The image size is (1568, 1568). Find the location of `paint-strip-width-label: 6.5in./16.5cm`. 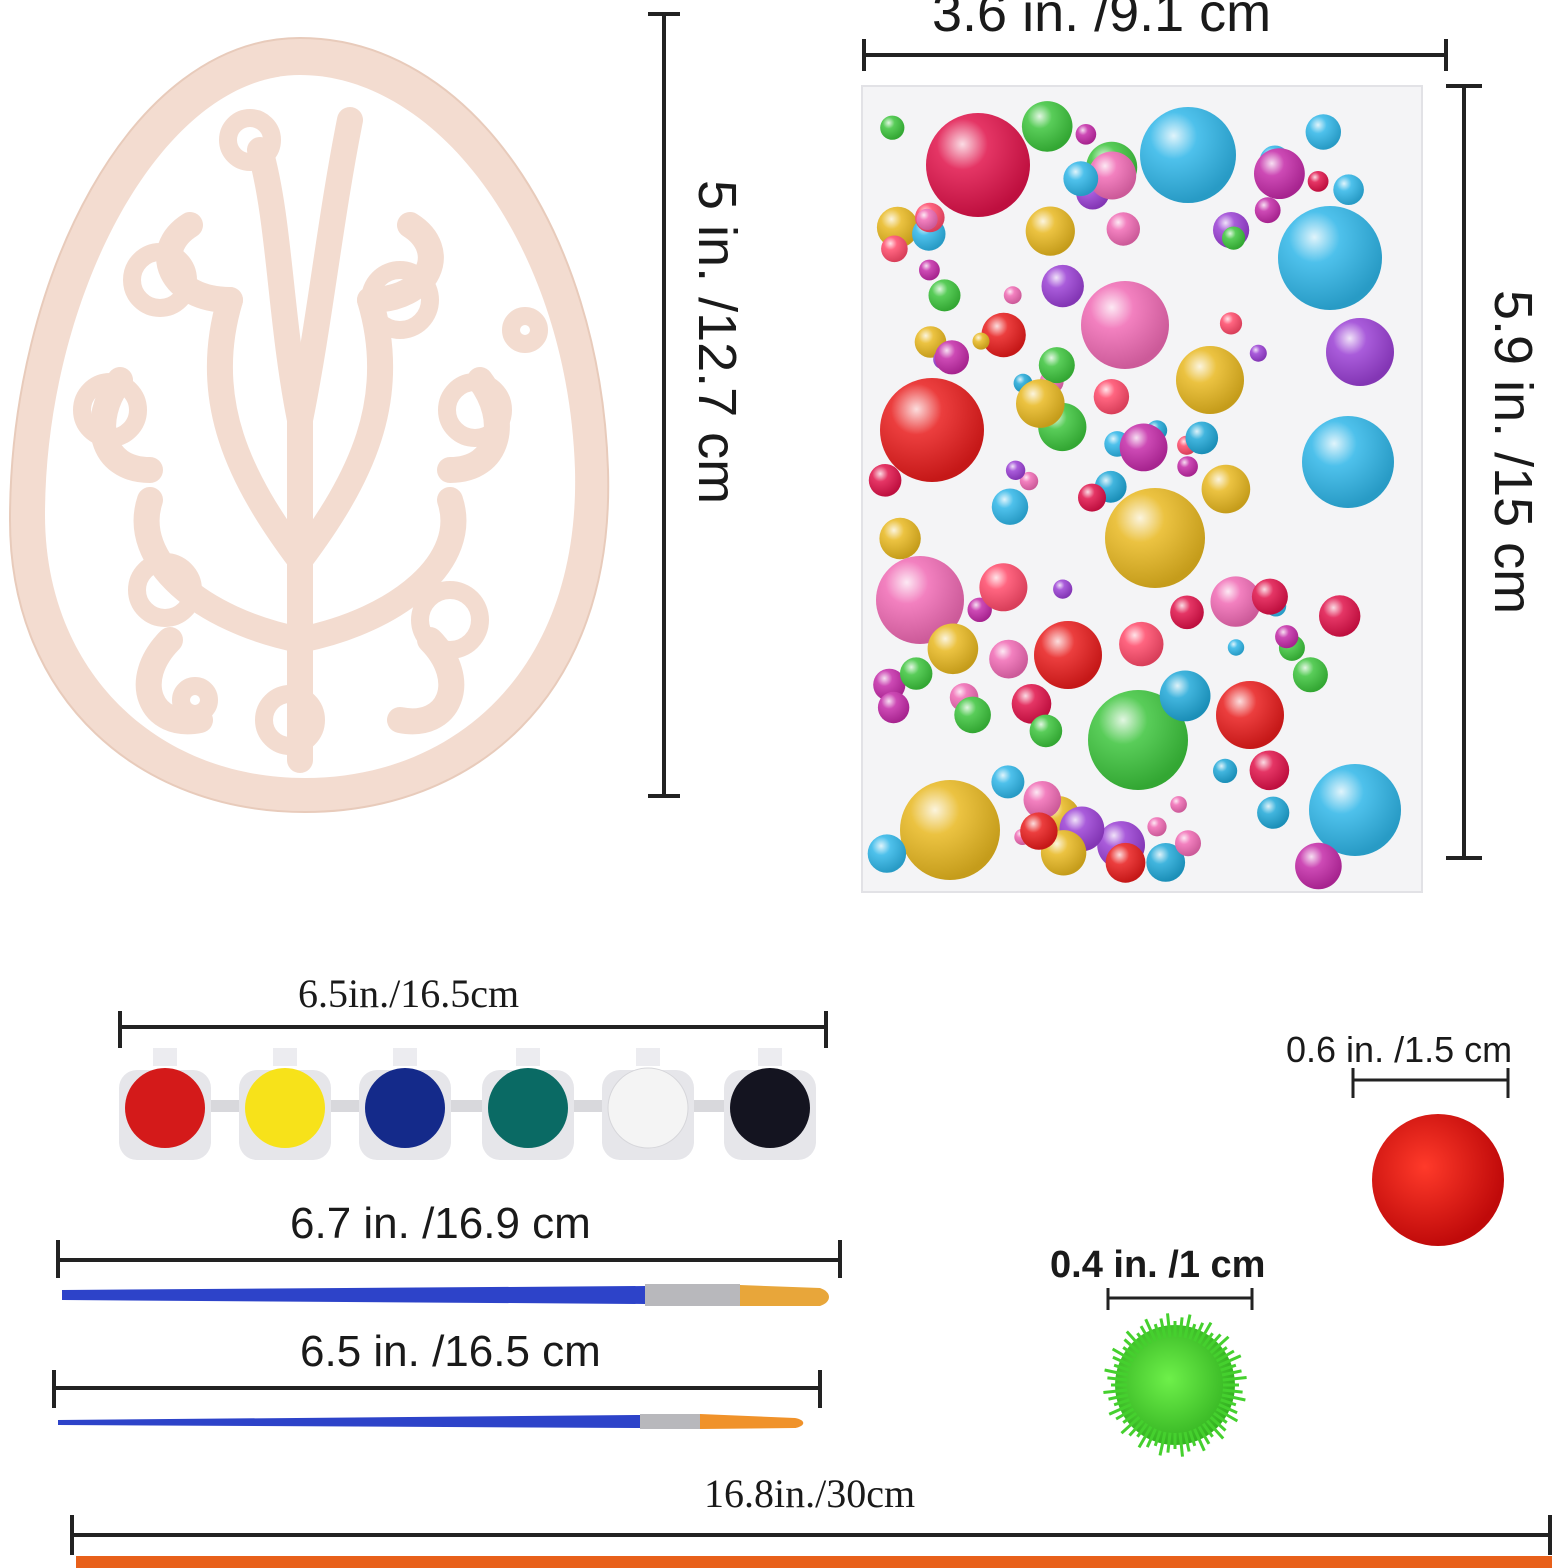

paint-strip-width-label: 6.5in./16.5cm is located at coordinates (409, 993).